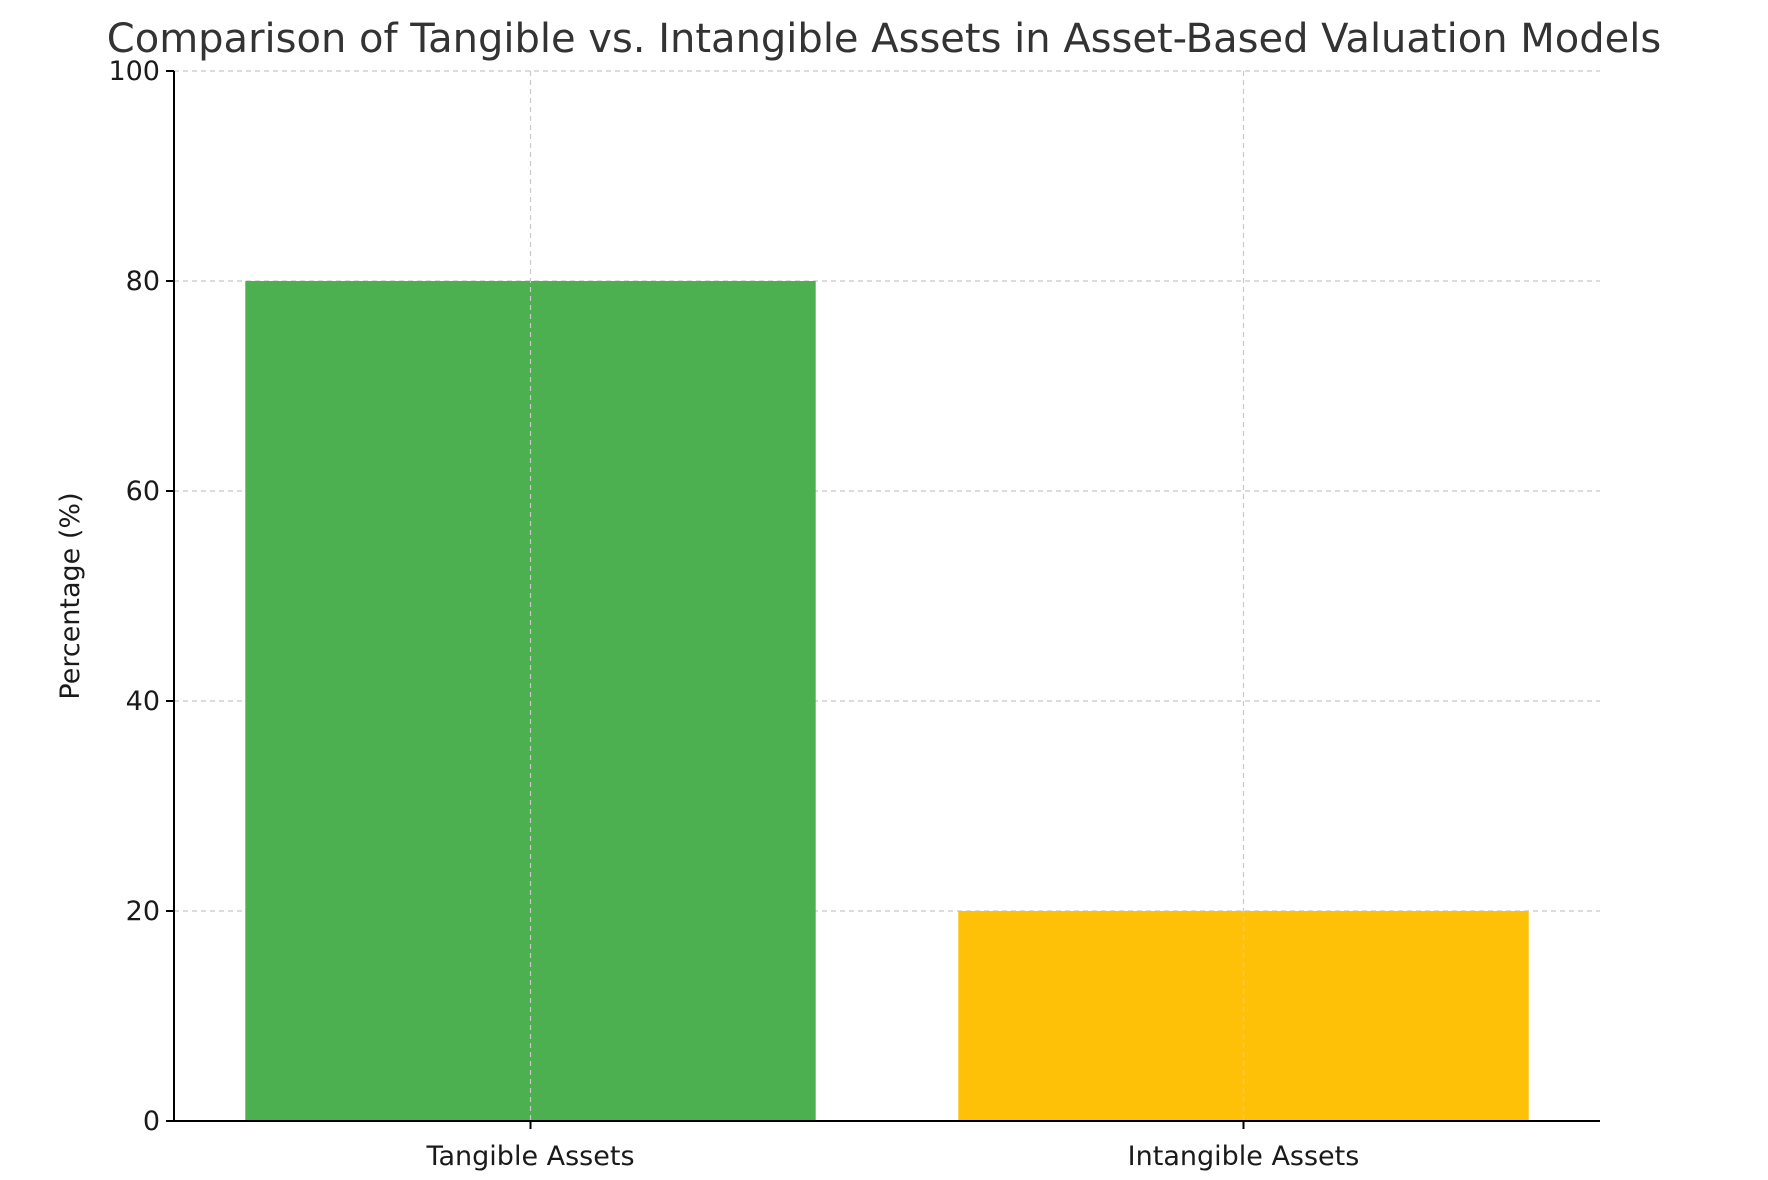 This screenshot has width=1768, height=1180. Describe the element at coordinates (1244, 1156) in the screenshot. I see `x-tick-label: Intangible Assets` at that location.